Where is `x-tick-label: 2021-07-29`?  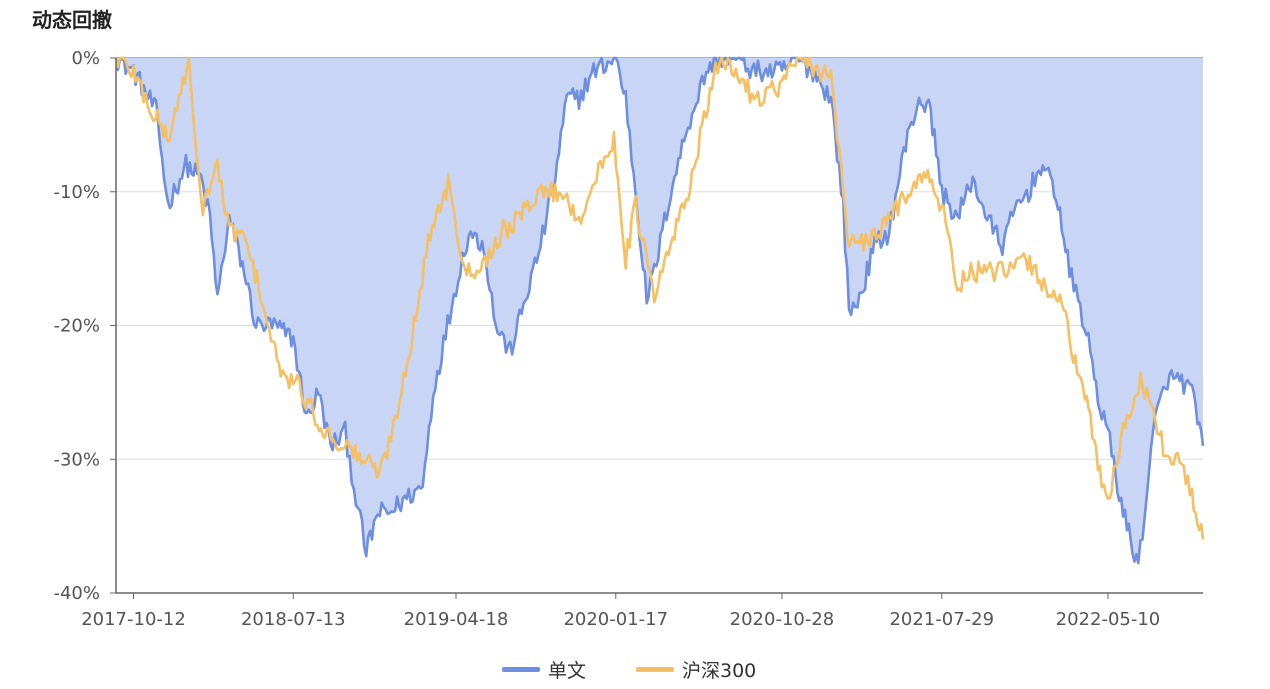 x-tick-label: 2021-07-29 is located at coordinates (941, 619).